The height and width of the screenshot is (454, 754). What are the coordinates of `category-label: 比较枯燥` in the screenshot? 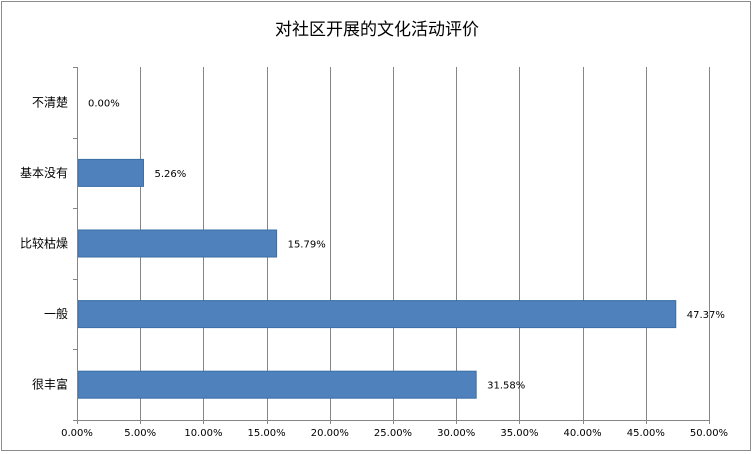 It's located at (44, 243).